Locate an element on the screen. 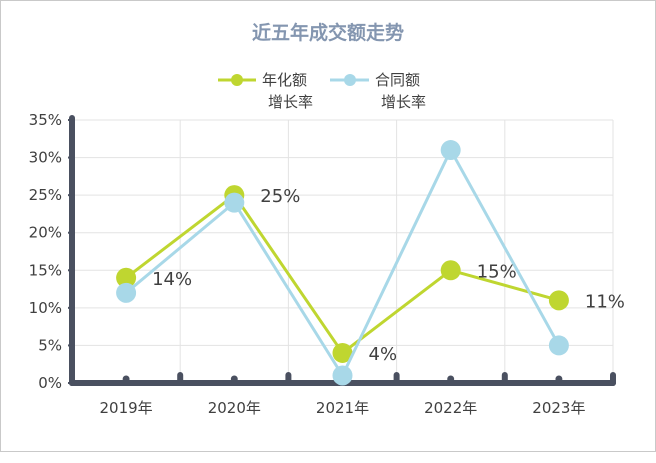 The height and width of the screenshot is (463, 656). data-label: 25% is located at coordinates (280, 196).